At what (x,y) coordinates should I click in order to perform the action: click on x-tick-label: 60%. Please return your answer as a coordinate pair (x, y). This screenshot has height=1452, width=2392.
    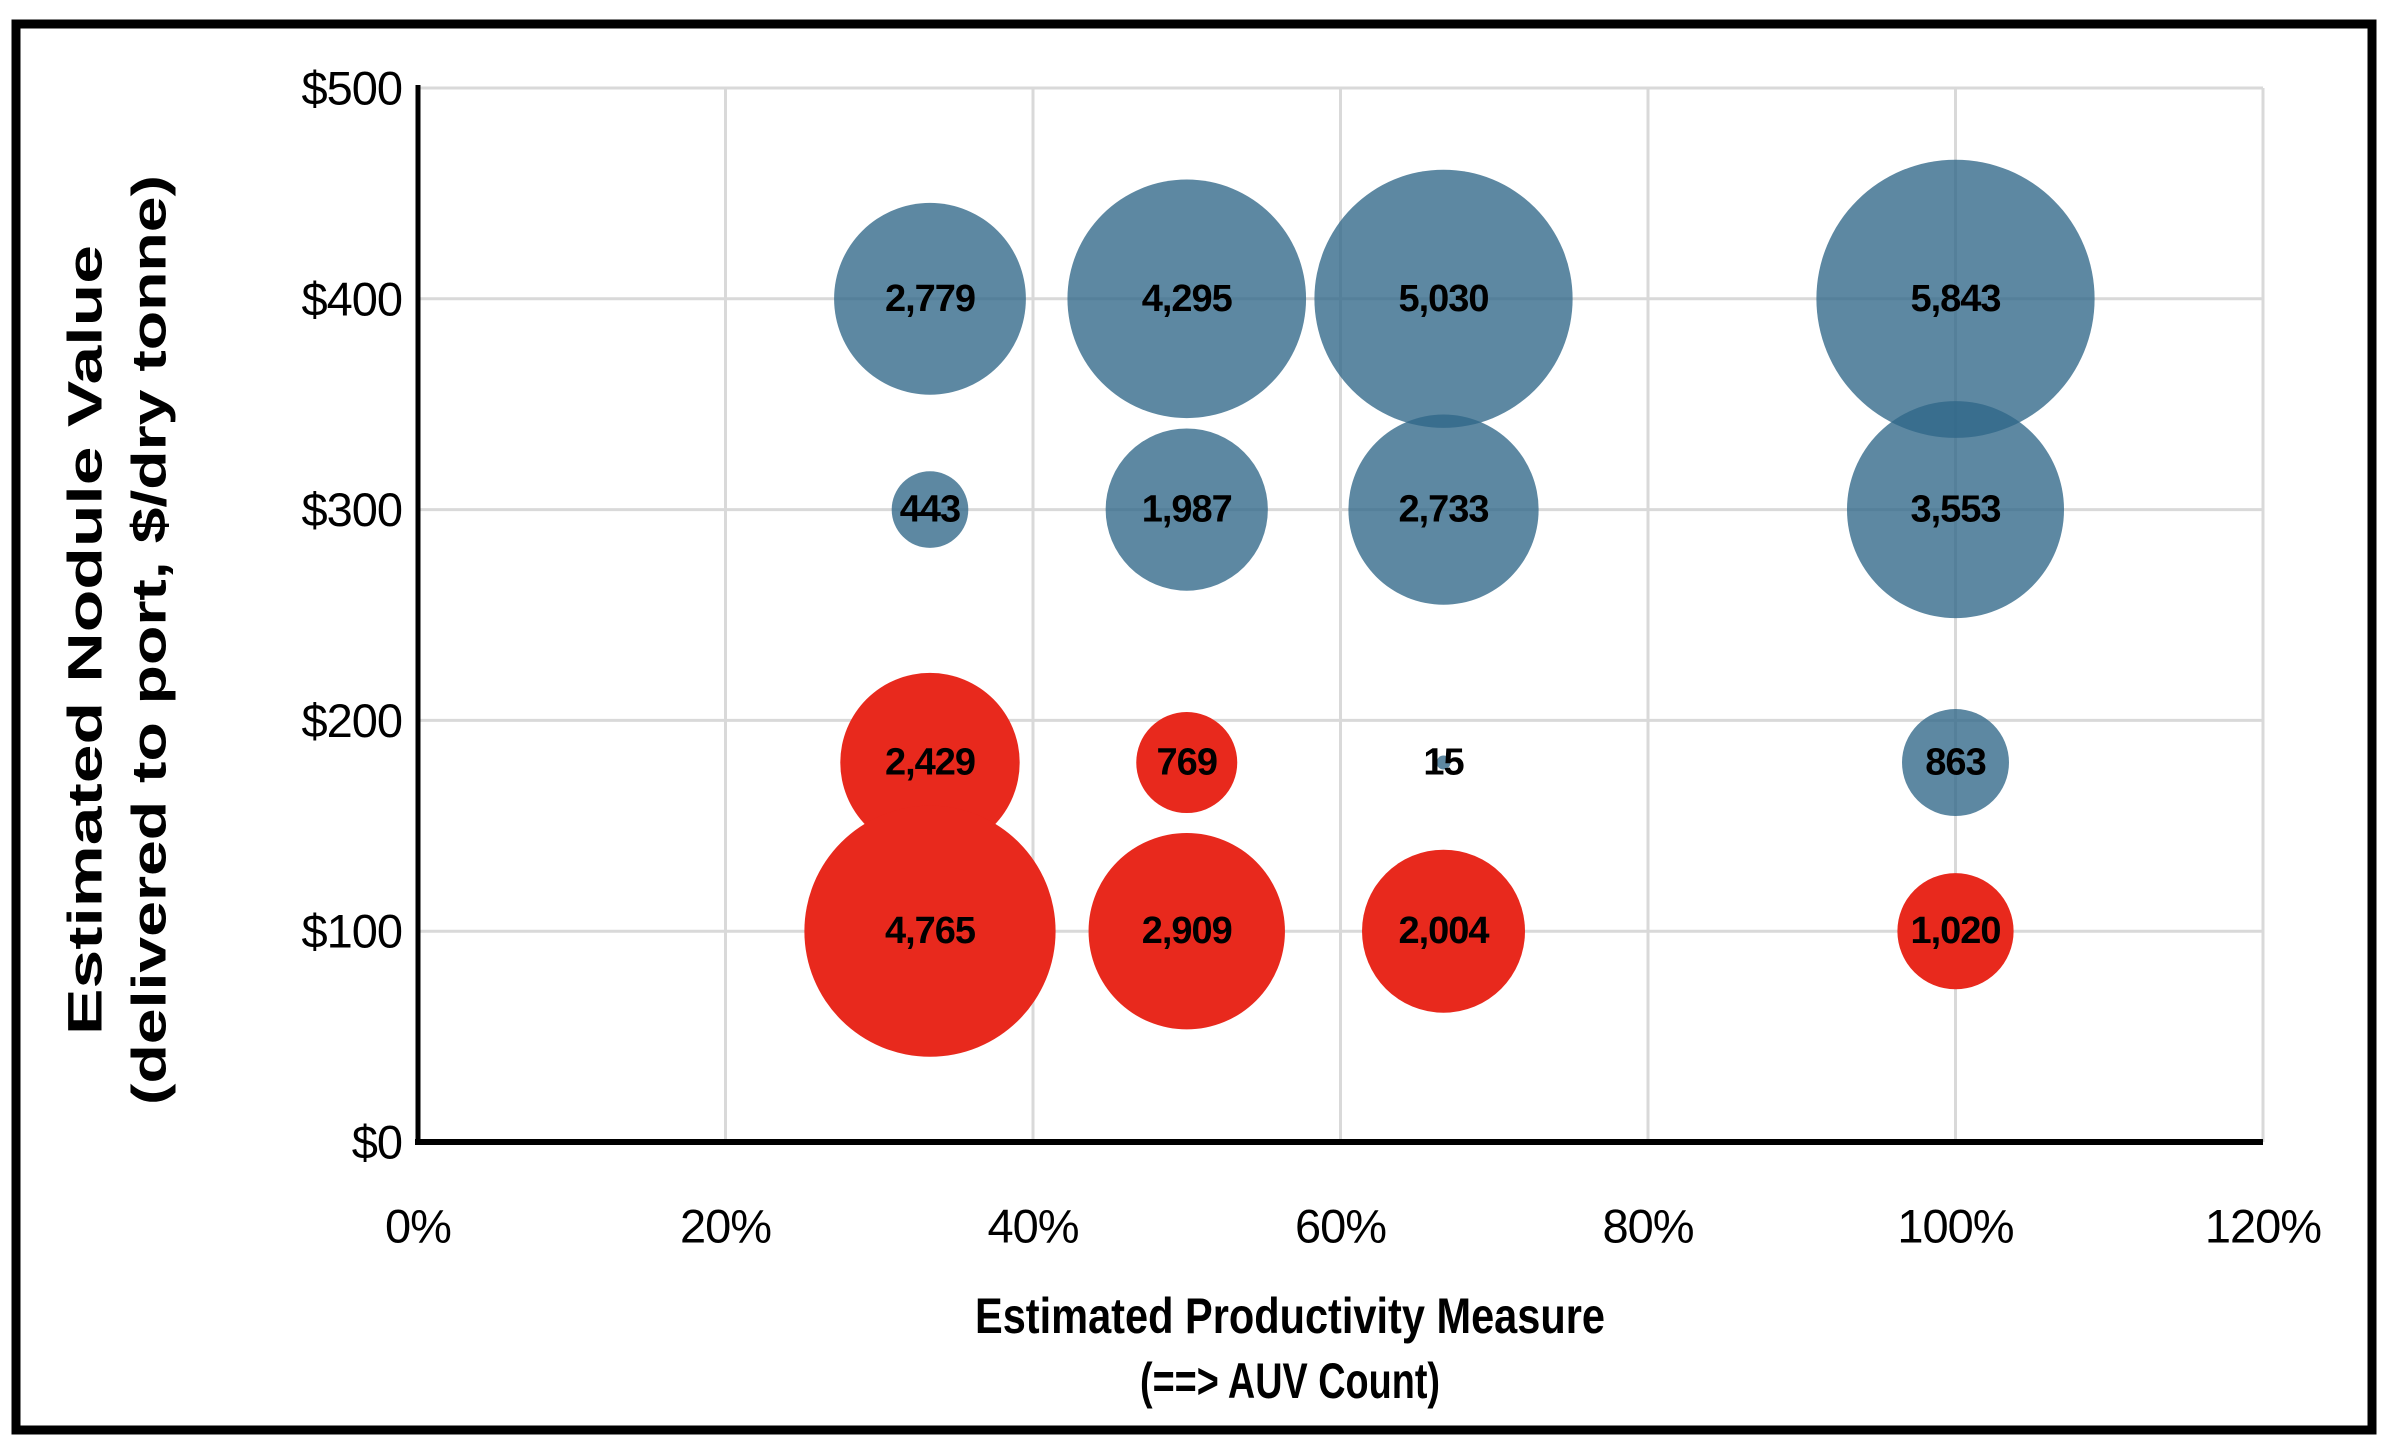
    Looking at the image, I should click on (1340, 1226).